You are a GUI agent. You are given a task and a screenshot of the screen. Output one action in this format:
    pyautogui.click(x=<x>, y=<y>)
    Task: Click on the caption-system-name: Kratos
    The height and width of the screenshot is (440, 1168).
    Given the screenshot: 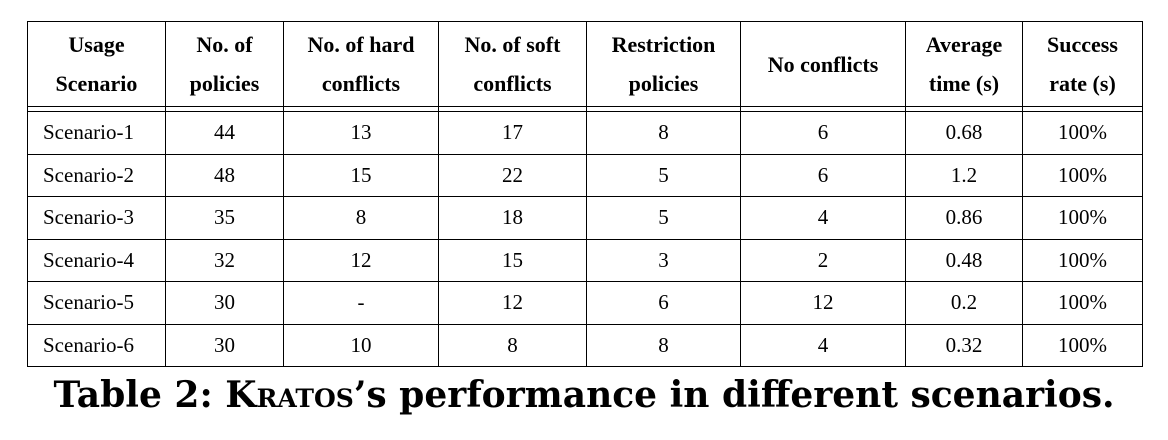 What is the action you would take?
    pyautogui.click(x=289, y=395)
    